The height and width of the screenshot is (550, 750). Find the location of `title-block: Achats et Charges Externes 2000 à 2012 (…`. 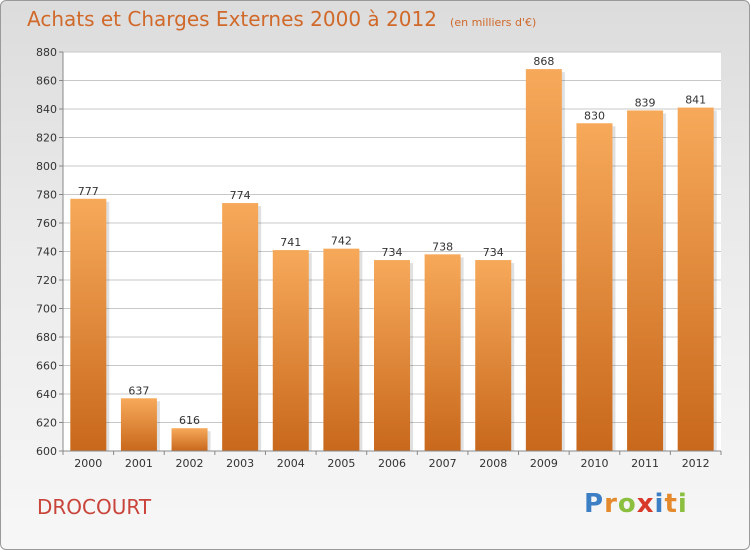

title-block: Achats et Charges Externes 2000 à 2012 (… is located at coordinates (281, 19).